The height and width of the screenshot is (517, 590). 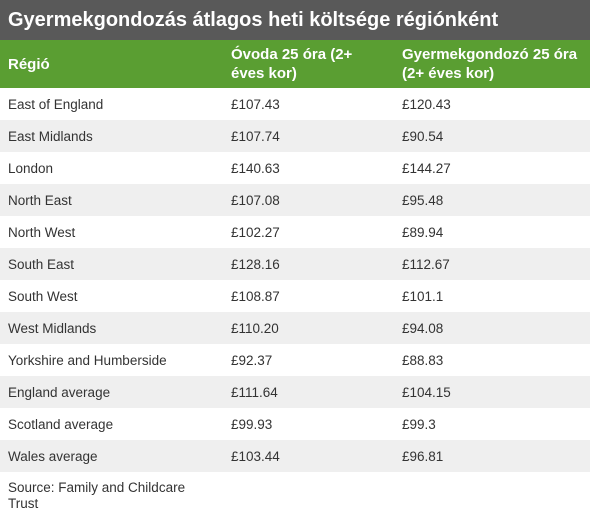 I want to click on nursery-cost-cell: £103.44, so click(x=308, y=456).